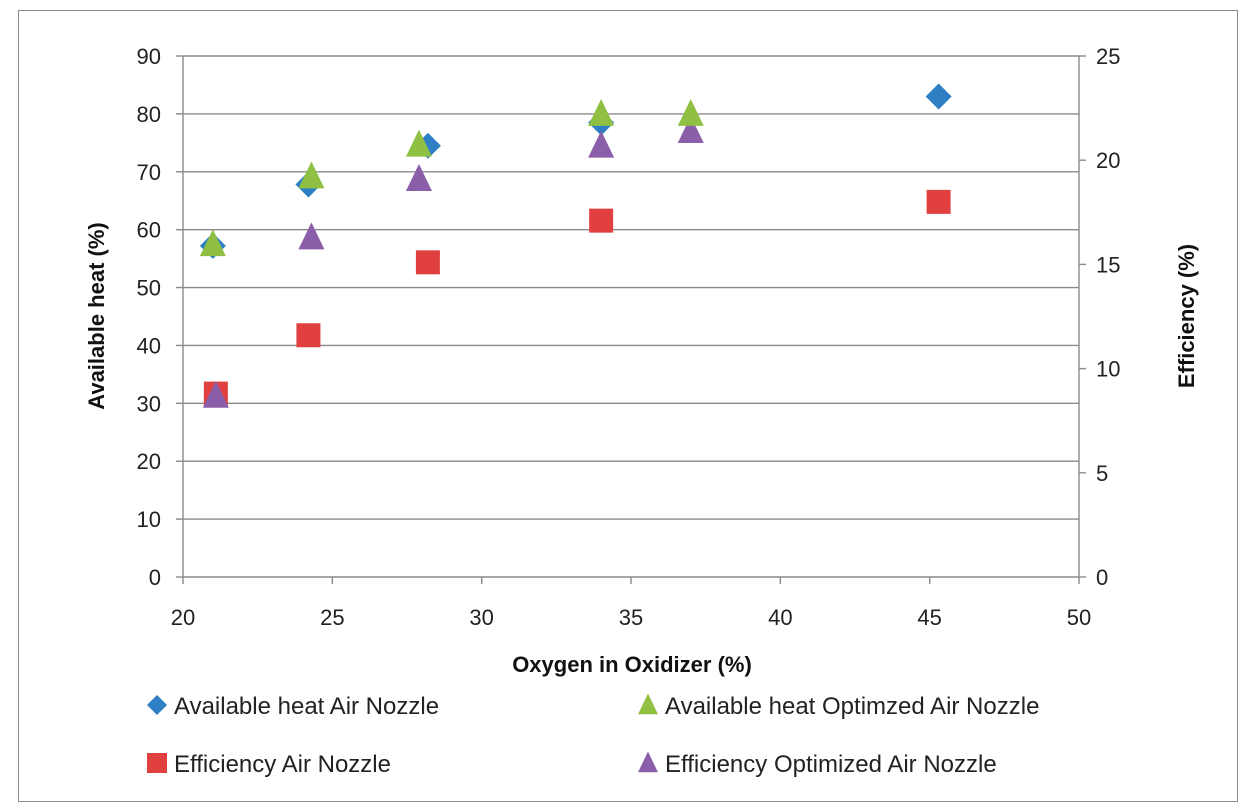 The height and width of the screenshot is (807, 1251). What do you see at coordinates (1102, 473) in the screenshot?
I see `y2-tick-label: 5` at bounding box center [1102, 473].